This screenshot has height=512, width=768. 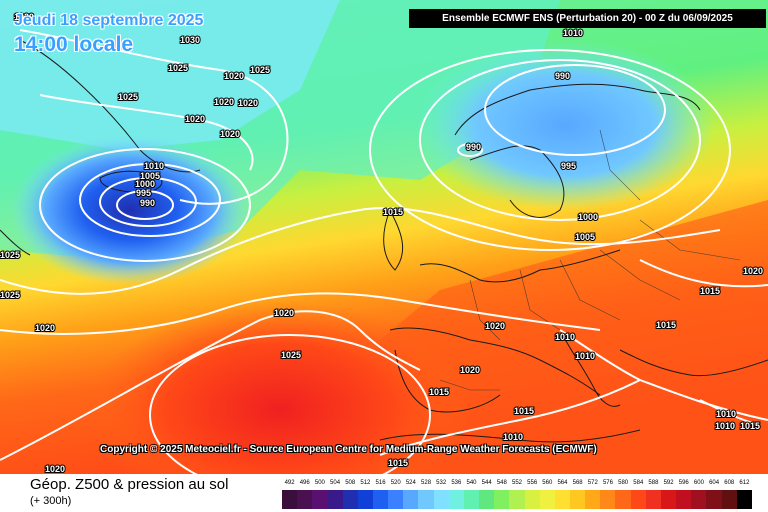 I want to click on scale-label: 504, so click(x=335, y=483).